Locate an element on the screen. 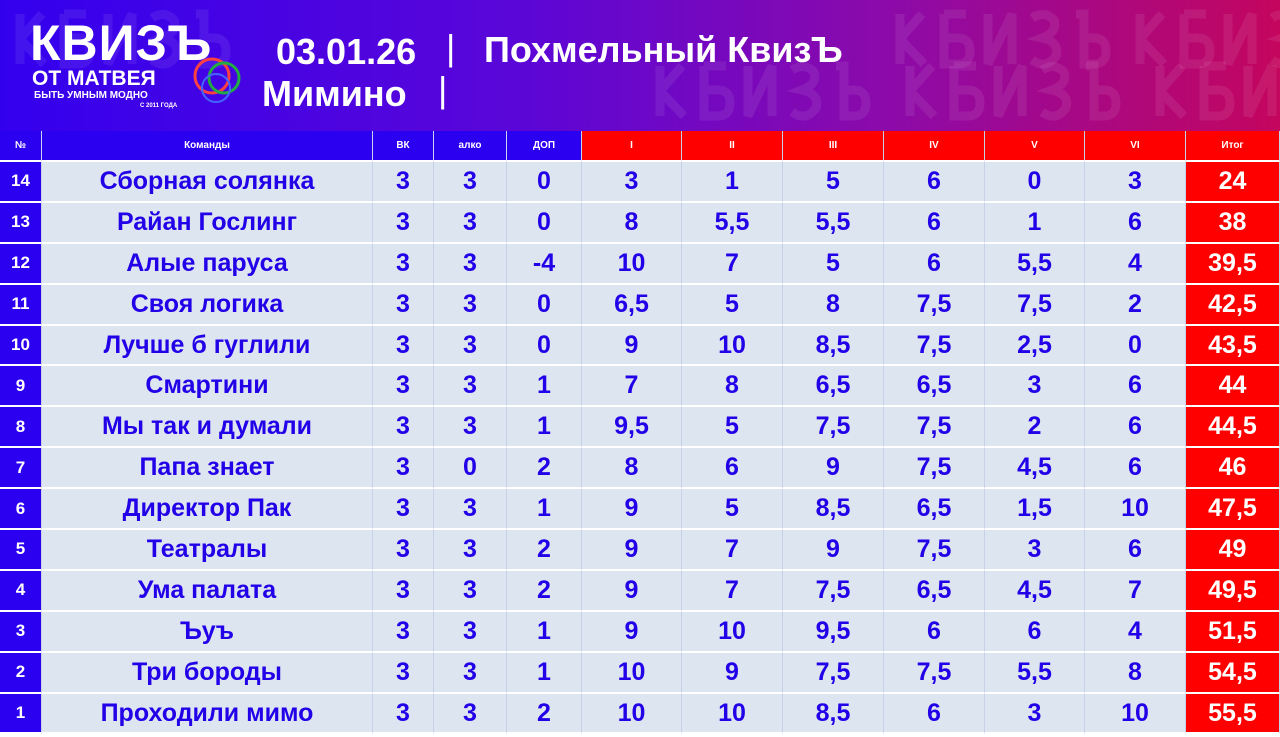 The image size is (1280, 737). score-cell: 1,5 is located at coordinates (1035, 510).